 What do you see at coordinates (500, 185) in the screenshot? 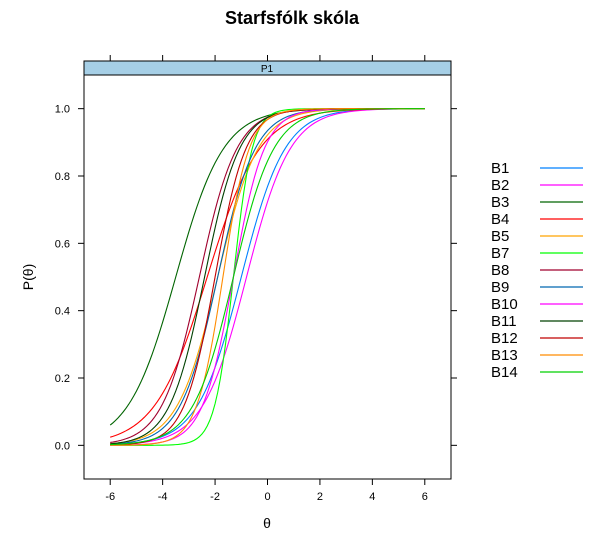
I see `legend-label: B2` at bounding box center [500, 185].